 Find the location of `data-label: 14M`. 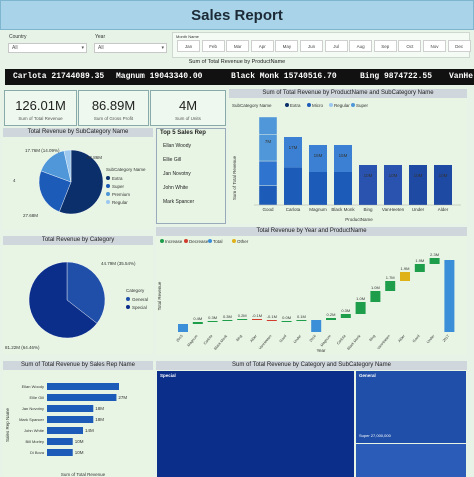

data-label: 14M is located at coordinates (89, 430).